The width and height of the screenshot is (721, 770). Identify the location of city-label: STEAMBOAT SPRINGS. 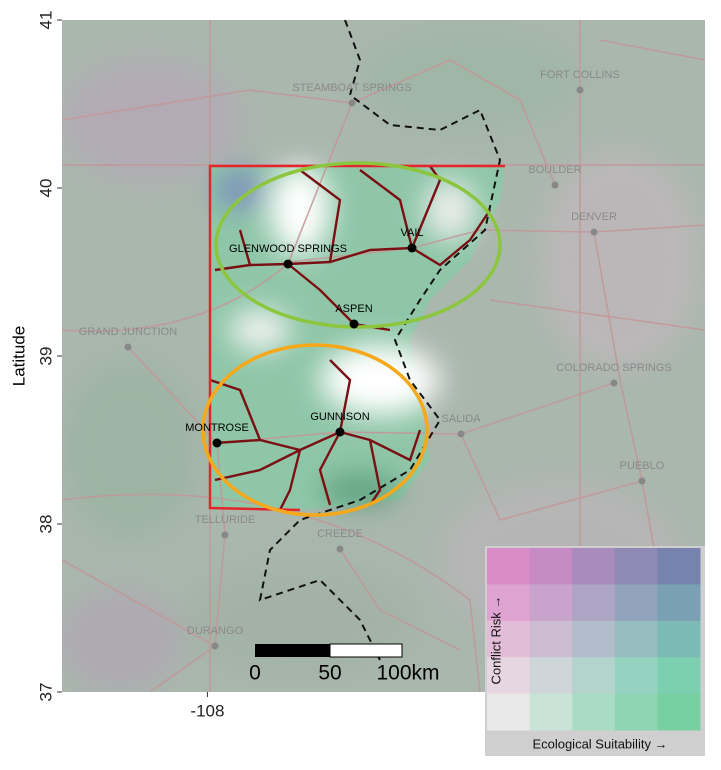
(351, 88).